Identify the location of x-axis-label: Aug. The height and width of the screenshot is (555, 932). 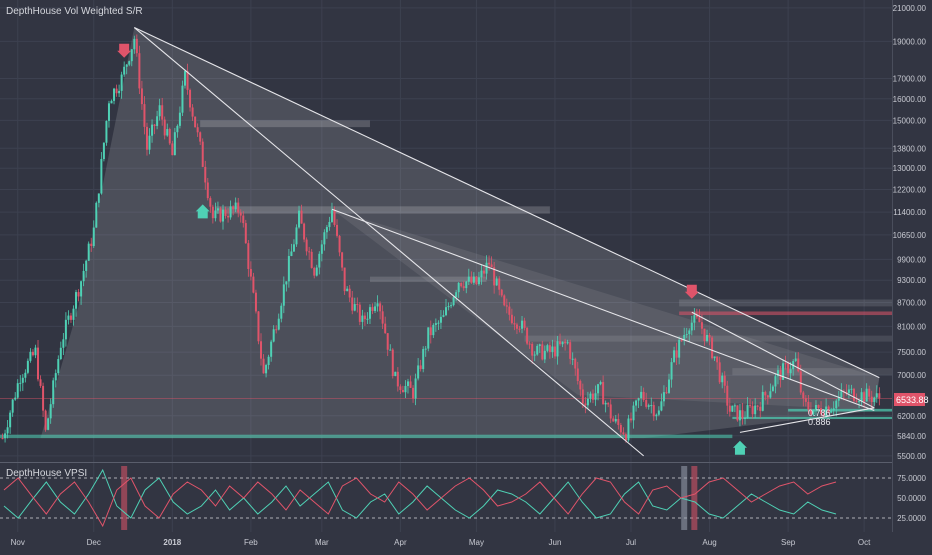
(709, 542).